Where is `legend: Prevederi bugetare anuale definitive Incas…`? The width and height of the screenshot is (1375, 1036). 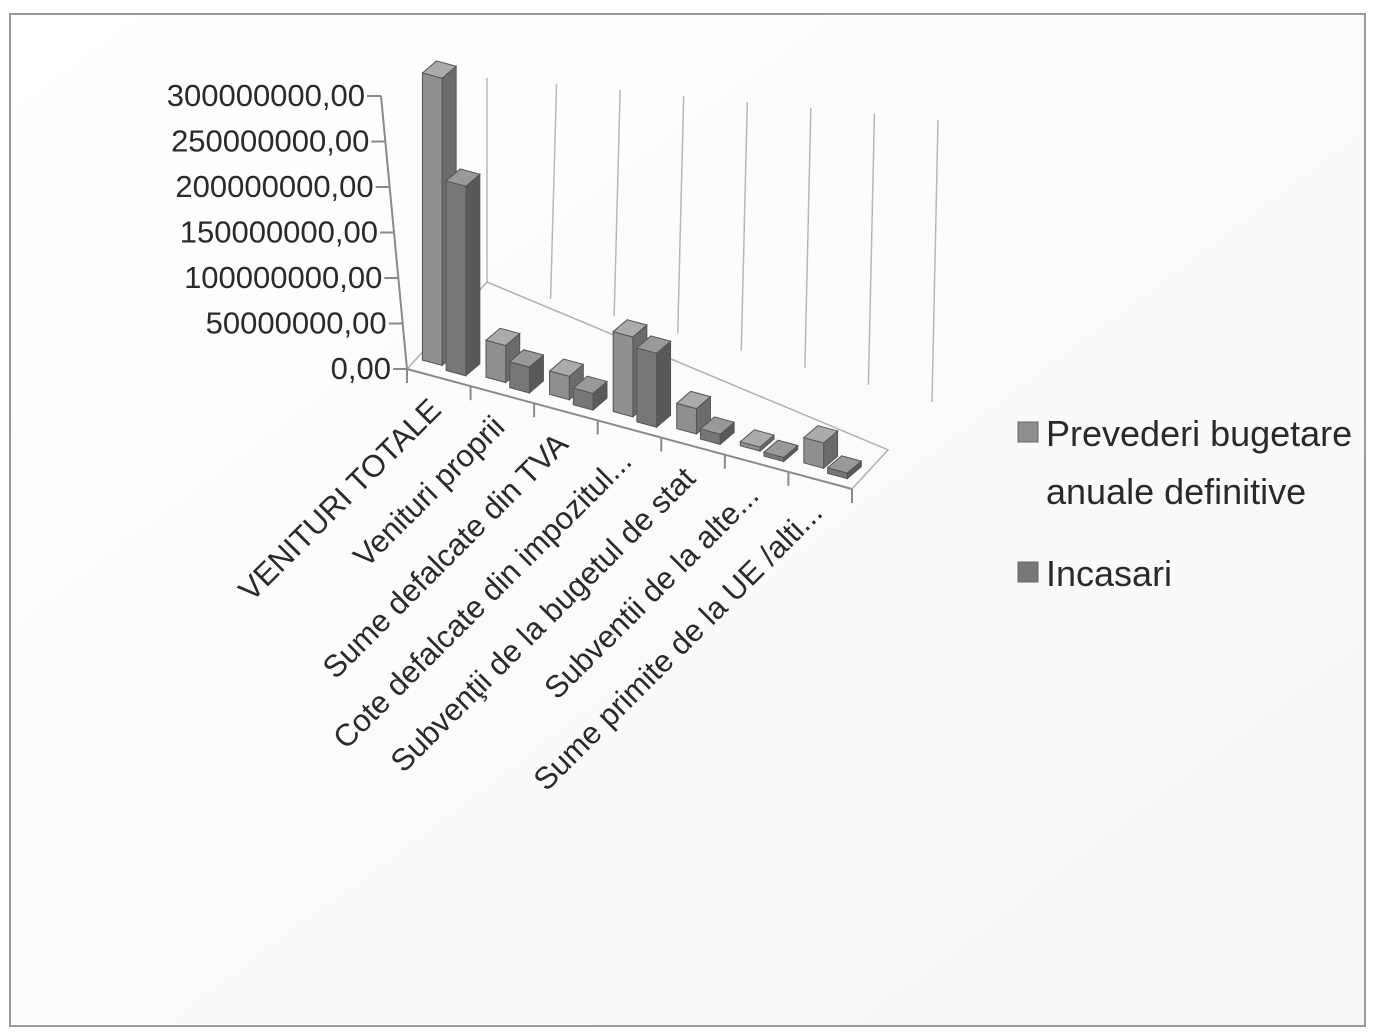
legend: Prevederi bugetare anuale definitive Incas… is located at coordinates (1184, 503).